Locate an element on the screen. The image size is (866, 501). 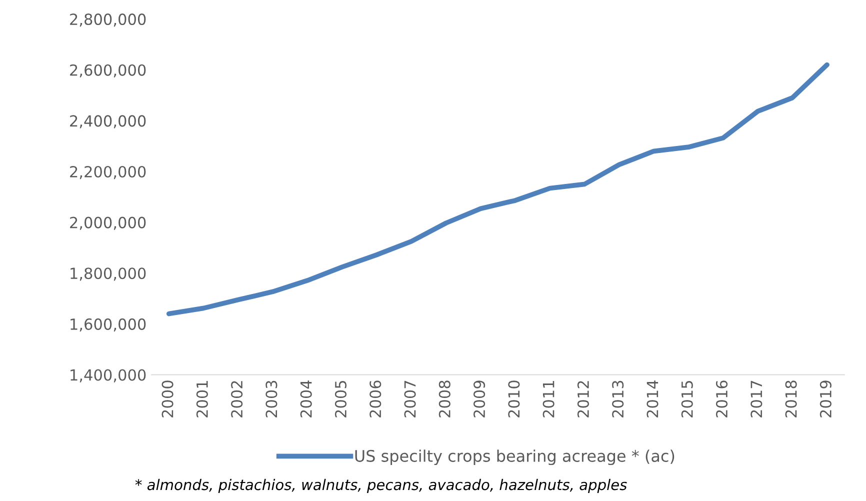
text: * almonds, pistachios, walnuts, pecans, avacado, hazelnuts, apples is located at coordinates (381, 486).